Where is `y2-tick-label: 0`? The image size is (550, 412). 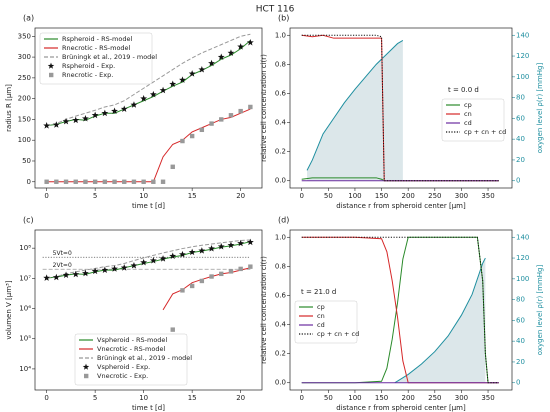 y2-tick-label: 0 is located at coordinates (518, 181).